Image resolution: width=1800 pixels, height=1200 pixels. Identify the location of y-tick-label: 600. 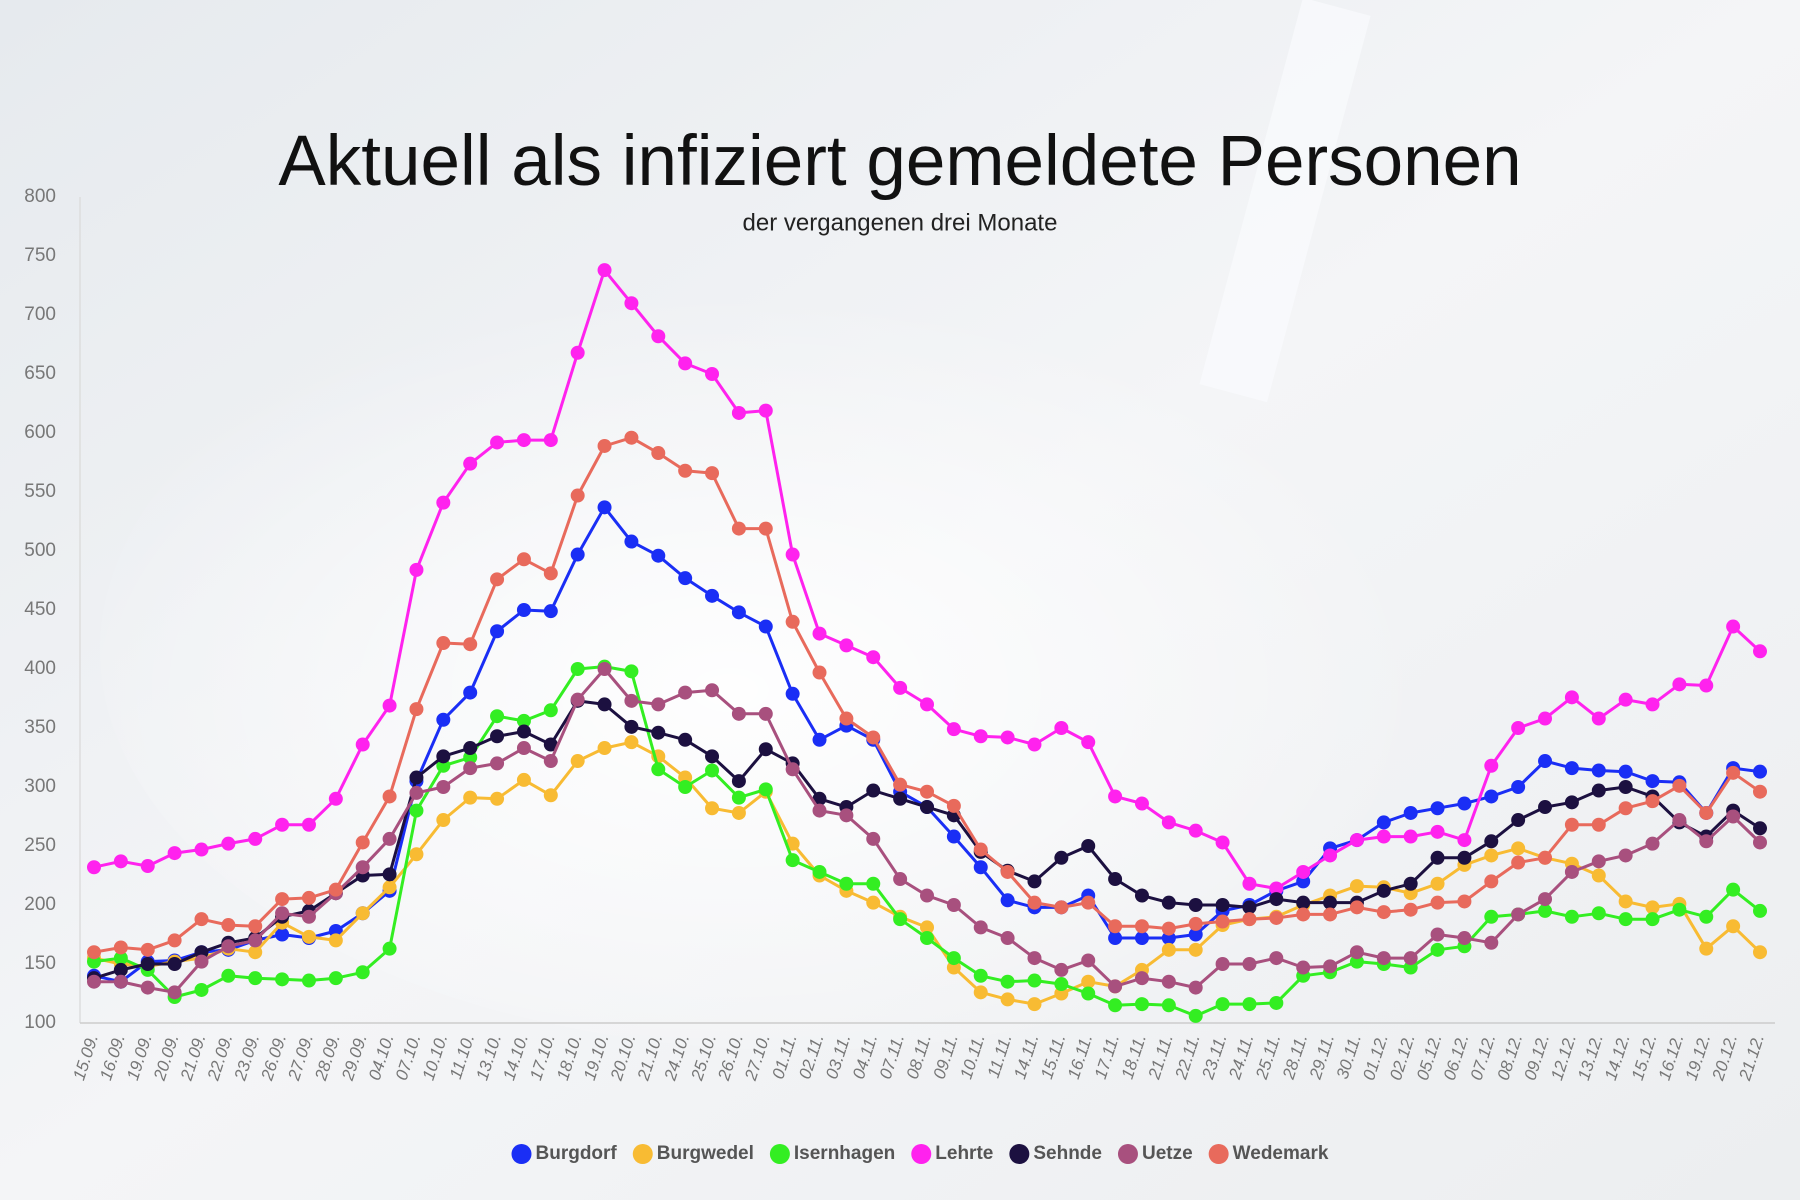
(40, 432).